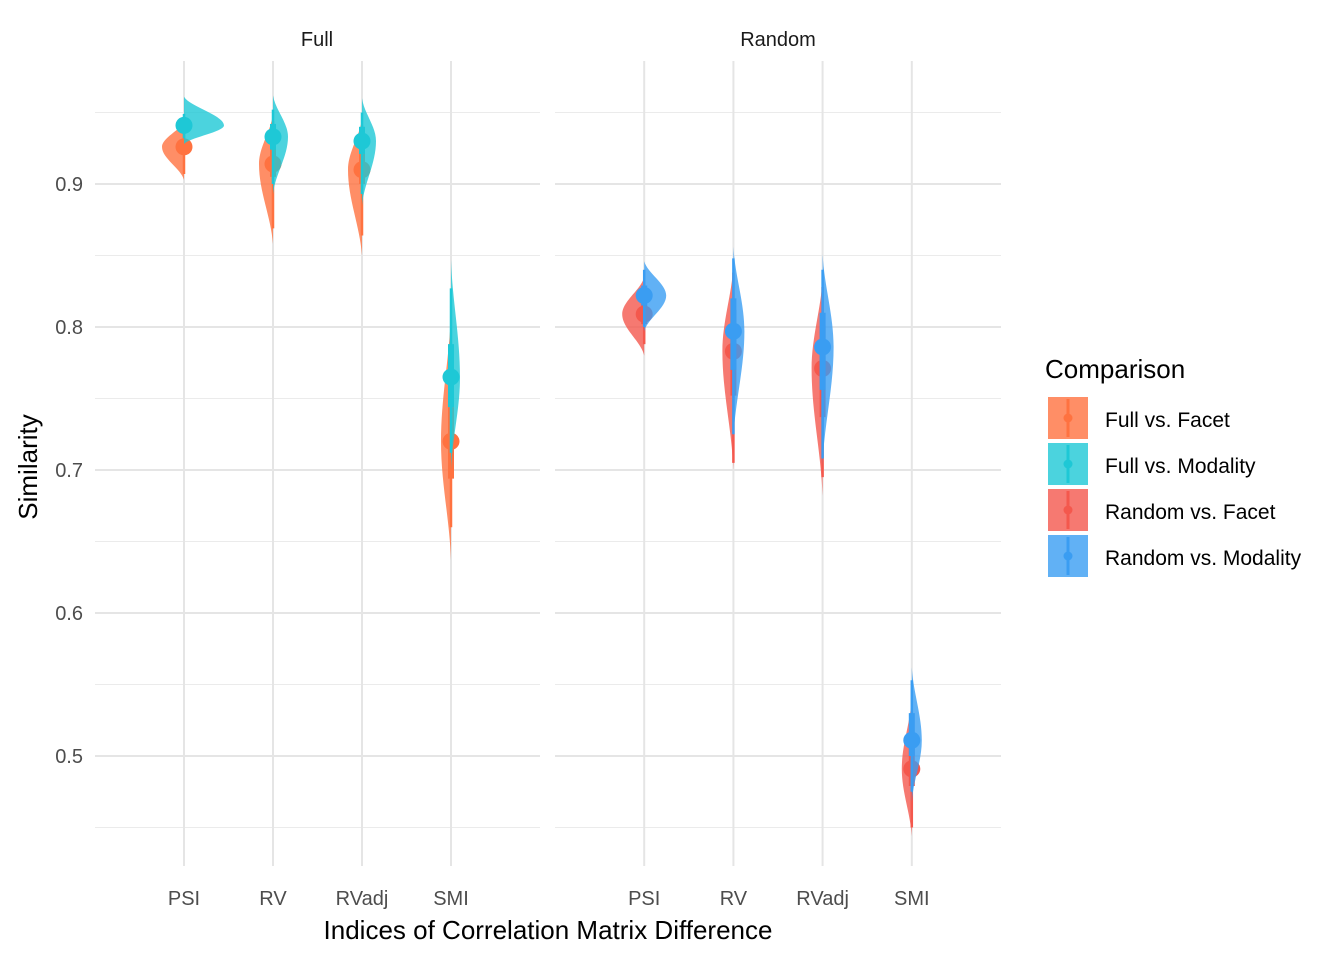 Image resolution: width=1344 pixels, height=960 pixels. I want to click on legend-title: Comparison, so click(1115, 369).